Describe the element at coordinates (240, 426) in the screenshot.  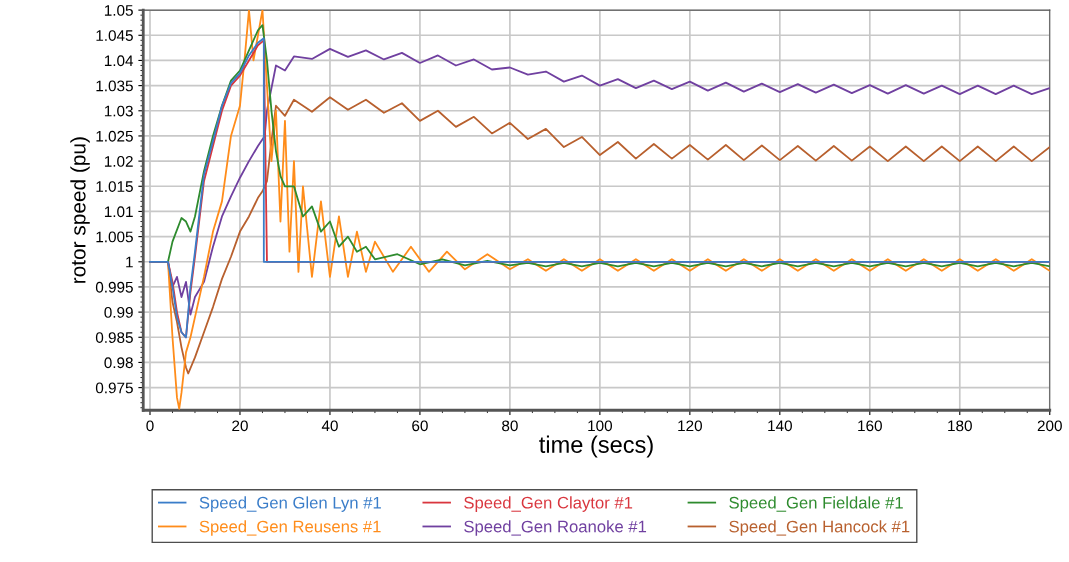
I see `x-tick-label: 20` at that location.